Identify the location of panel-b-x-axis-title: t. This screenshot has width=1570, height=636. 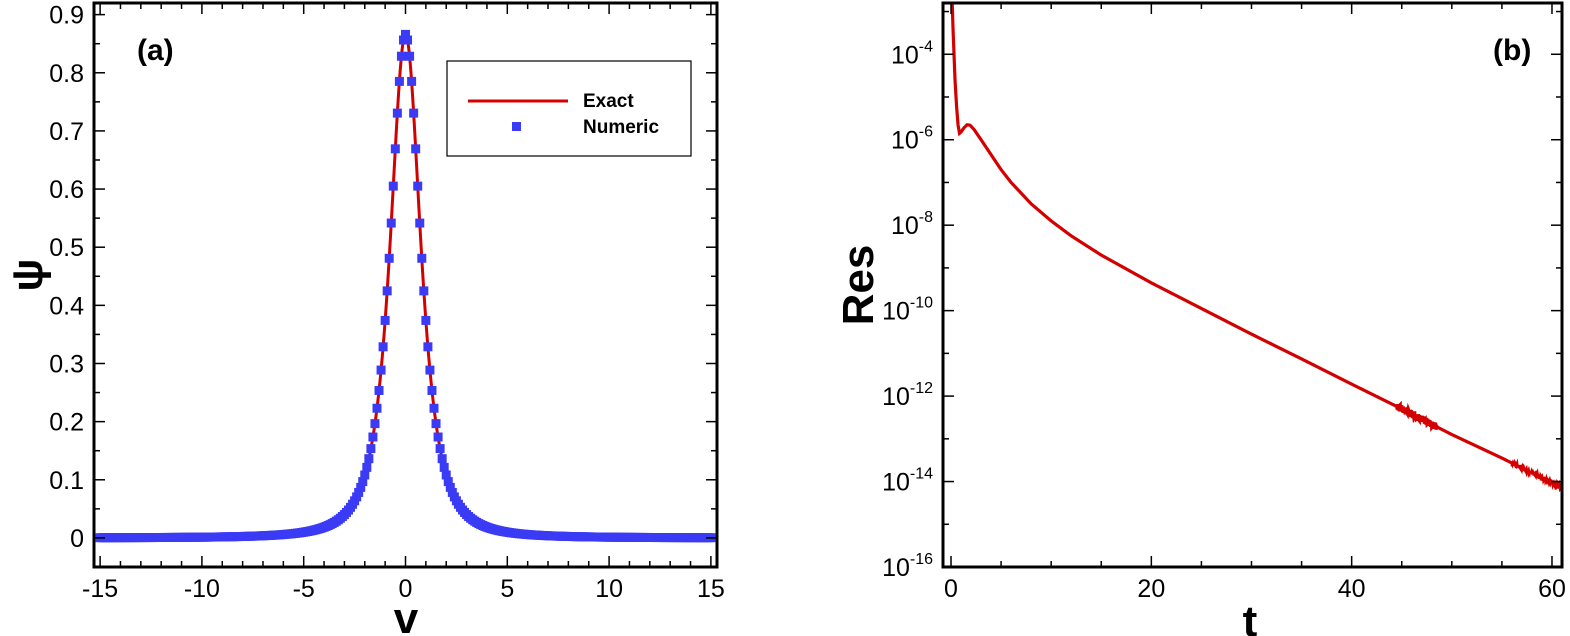
(1250, 616).